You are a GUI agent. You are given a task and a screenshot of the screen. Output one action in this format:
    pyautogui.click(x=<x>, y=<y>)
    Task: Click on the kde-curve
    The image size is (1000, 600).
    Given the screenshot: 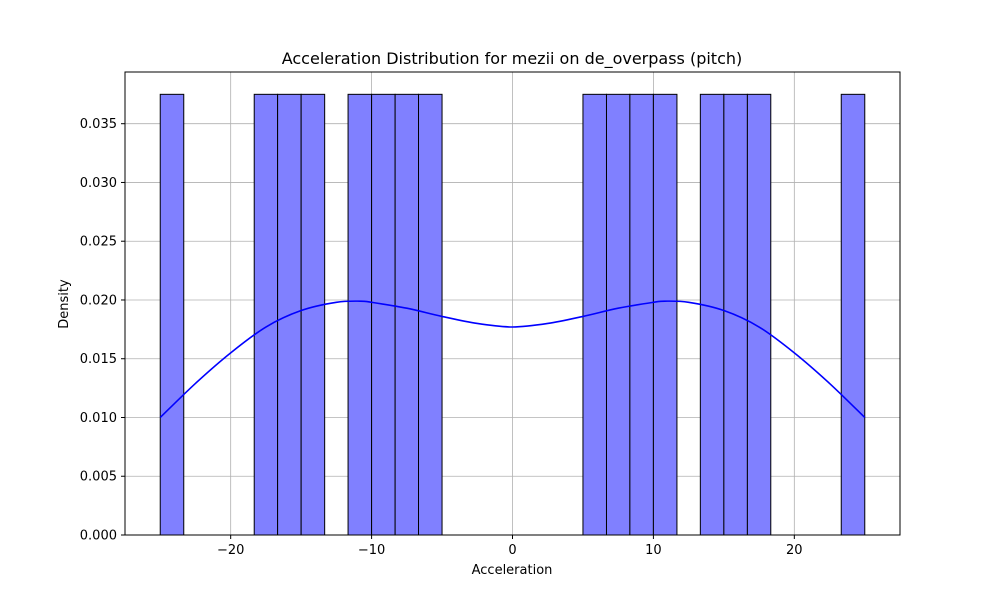 What is the action you would take?
    pyautogui.click(x=512, y=359)
    